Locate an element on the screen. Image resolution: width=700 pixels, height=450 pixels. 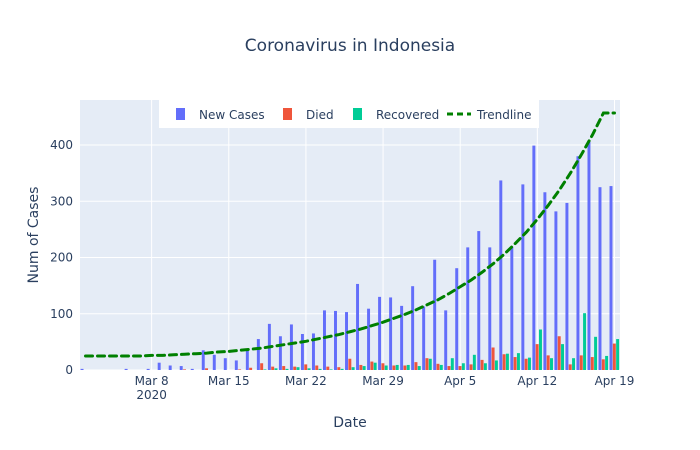
legend-label-died: Died is located at coordinates (320, 115).